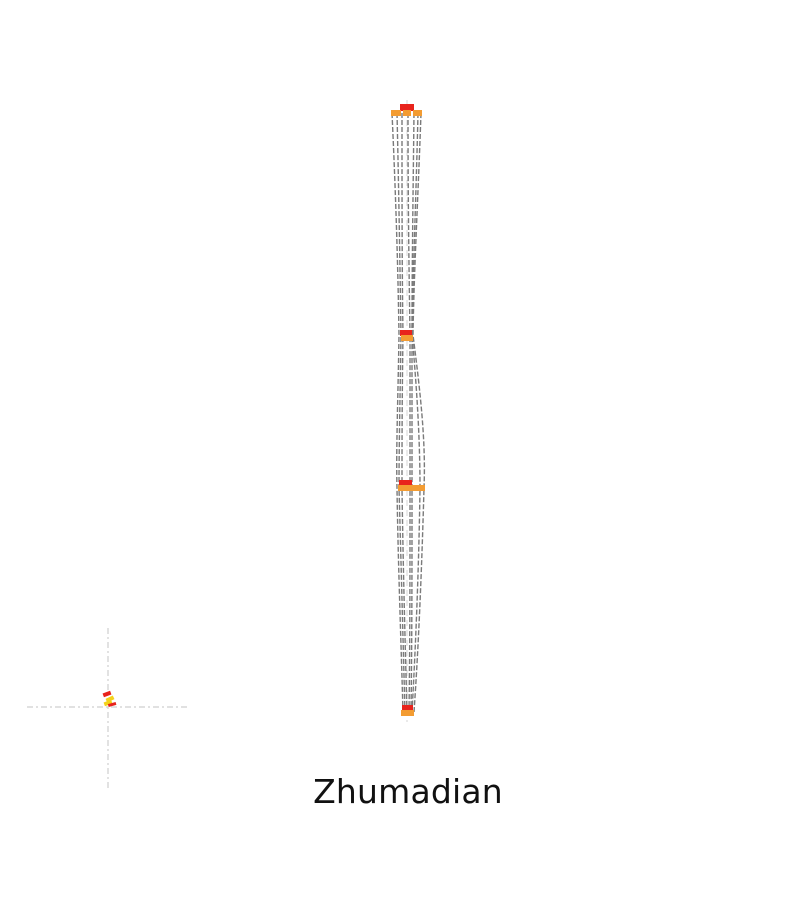  I want to click on band-outer-left, so click(397, 412).